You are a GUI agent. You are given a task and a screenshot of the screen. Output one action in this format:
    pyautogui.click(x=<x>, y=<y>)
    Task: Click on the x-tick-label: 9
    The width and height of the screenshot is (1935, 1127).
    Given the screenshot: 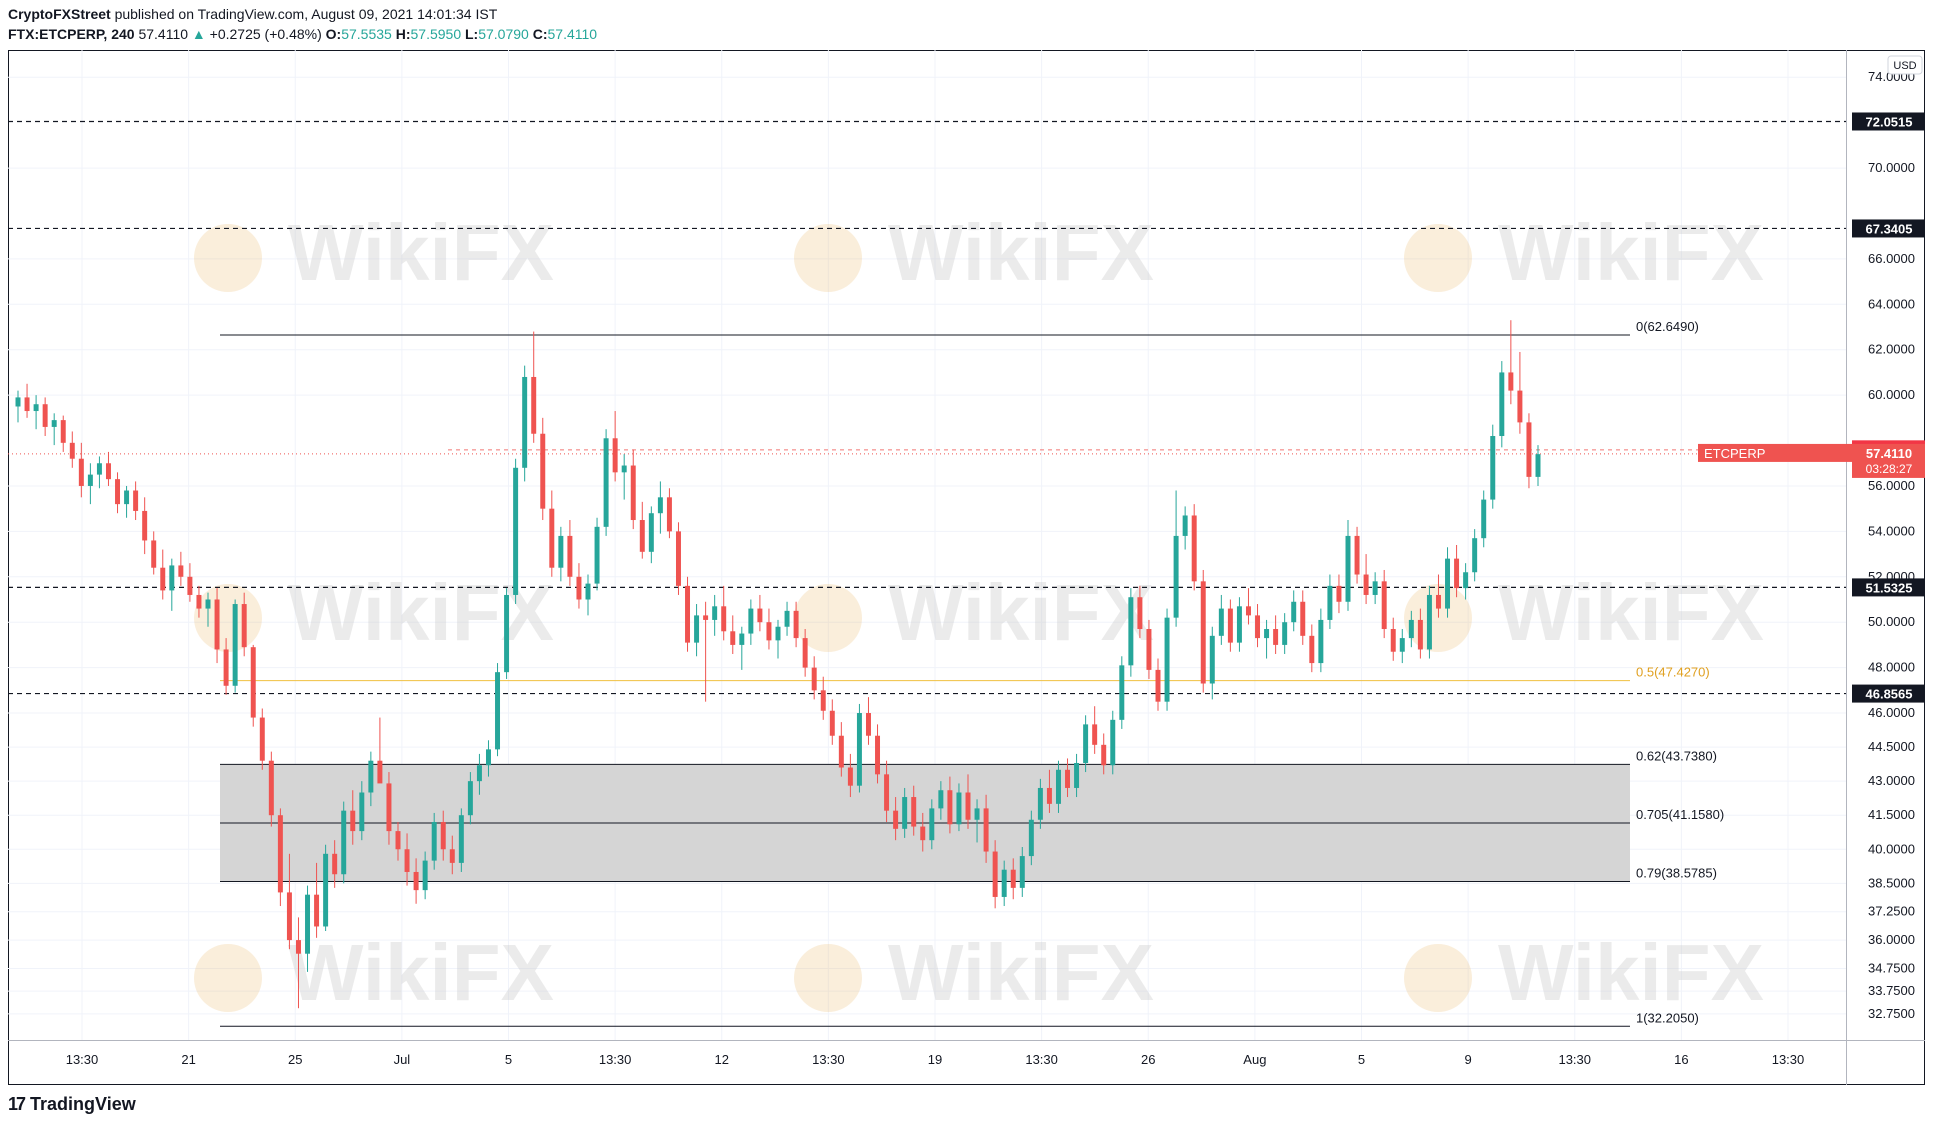 What is the action you would take?
    pyautogui.click(x=1468, y=1059)
    